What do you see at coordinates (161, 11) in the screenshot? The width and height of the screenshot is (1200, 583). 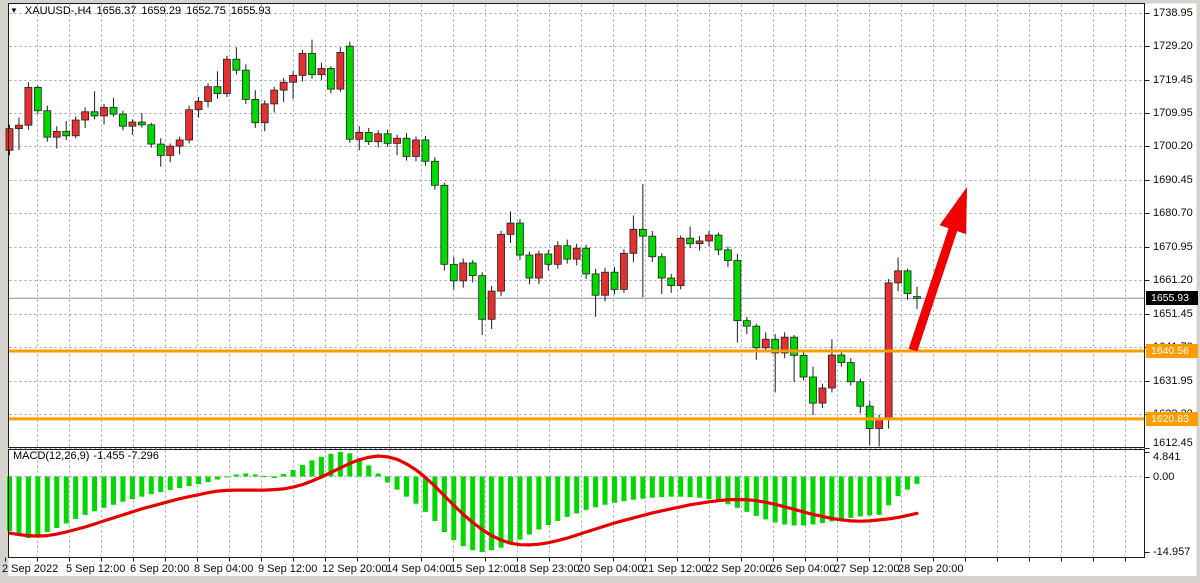 I see `high-value: 1659.29` at bounding box center [161, 11].